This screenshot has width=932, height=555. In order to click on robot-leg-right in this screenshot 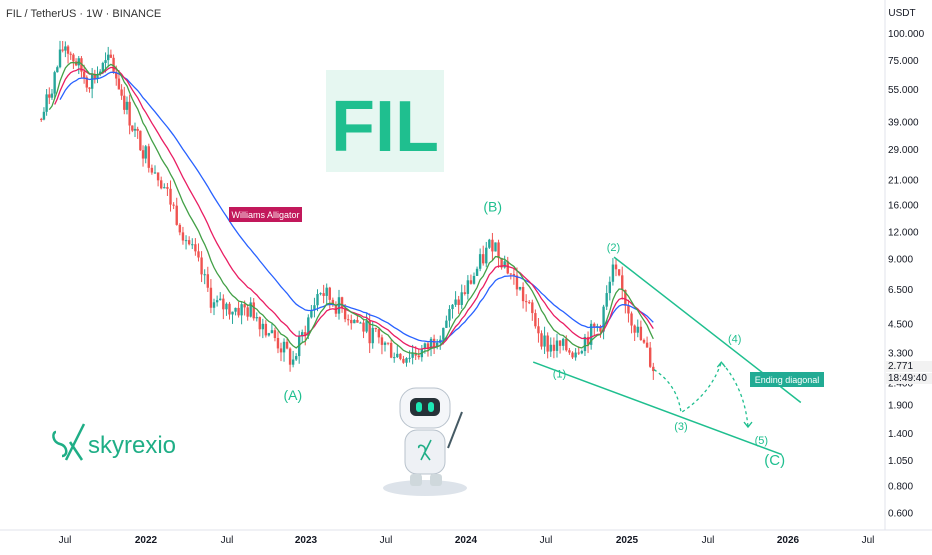, I will do `click(436, 480)`.